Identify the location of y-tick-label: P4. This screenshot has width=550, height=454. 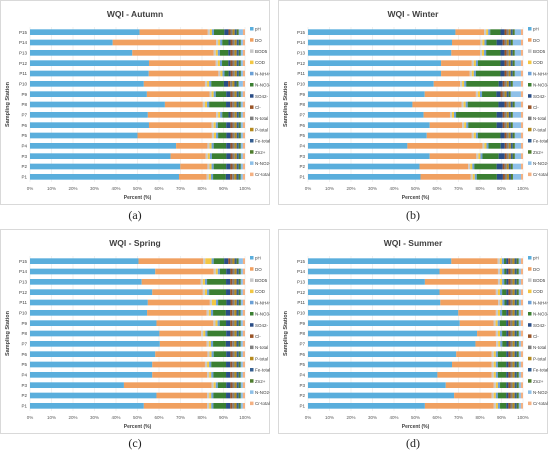
(24, 374).